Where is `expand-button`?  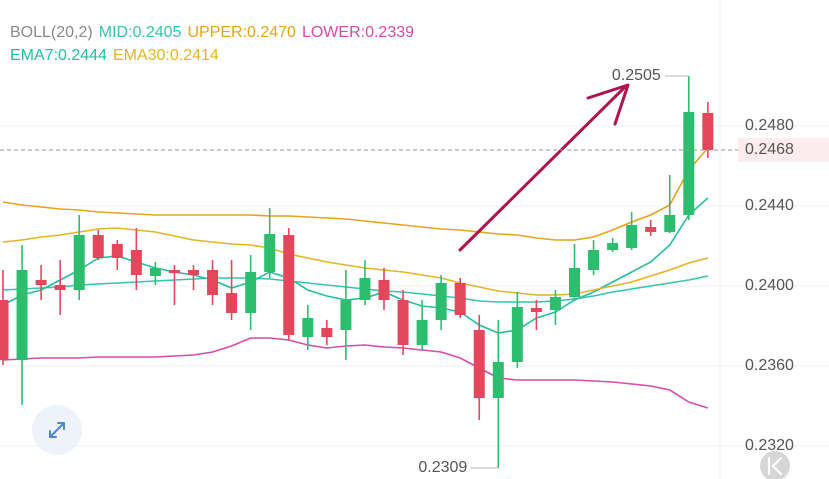
expand-button is located at coordinates (57, 430).